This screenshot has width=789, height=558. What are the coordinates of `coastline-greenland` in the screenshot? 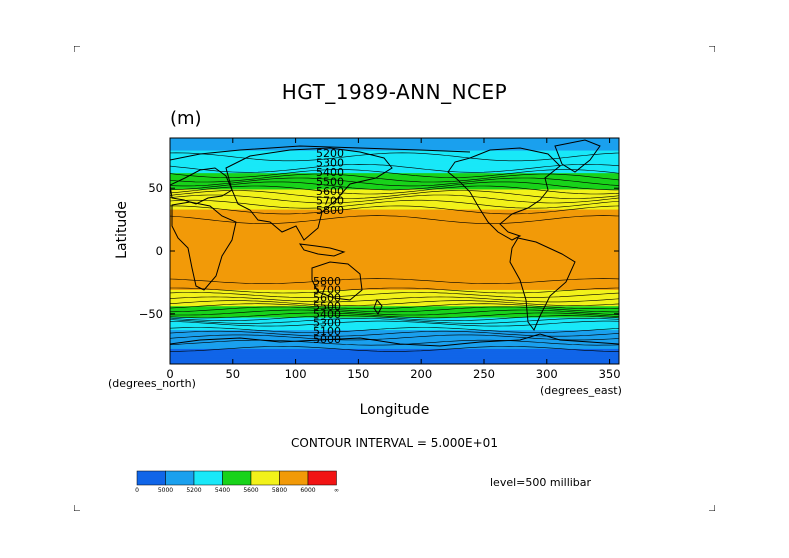 It's located at (577, 156).